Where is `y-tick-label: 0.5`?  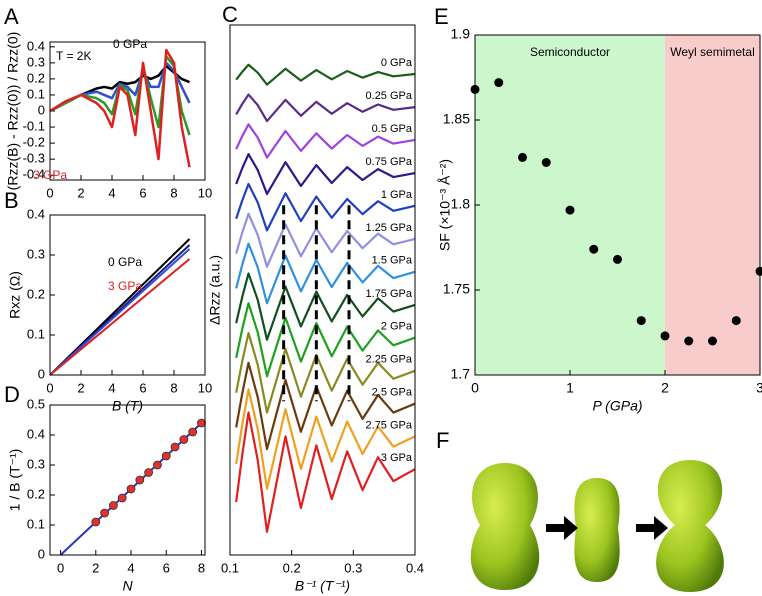 y-tick-label: 0.5 is located at coordinates (36, 403).